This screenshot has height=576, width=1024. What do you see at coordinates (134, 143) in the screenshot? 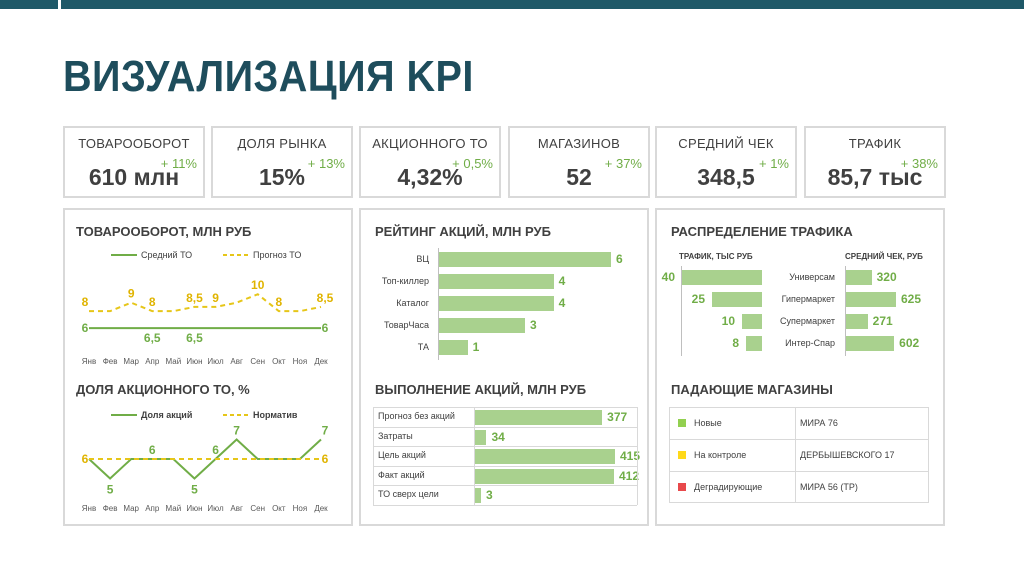
I see `kpi-label: ТОВАРООБОРОТ` at bounding box center [134, 143].